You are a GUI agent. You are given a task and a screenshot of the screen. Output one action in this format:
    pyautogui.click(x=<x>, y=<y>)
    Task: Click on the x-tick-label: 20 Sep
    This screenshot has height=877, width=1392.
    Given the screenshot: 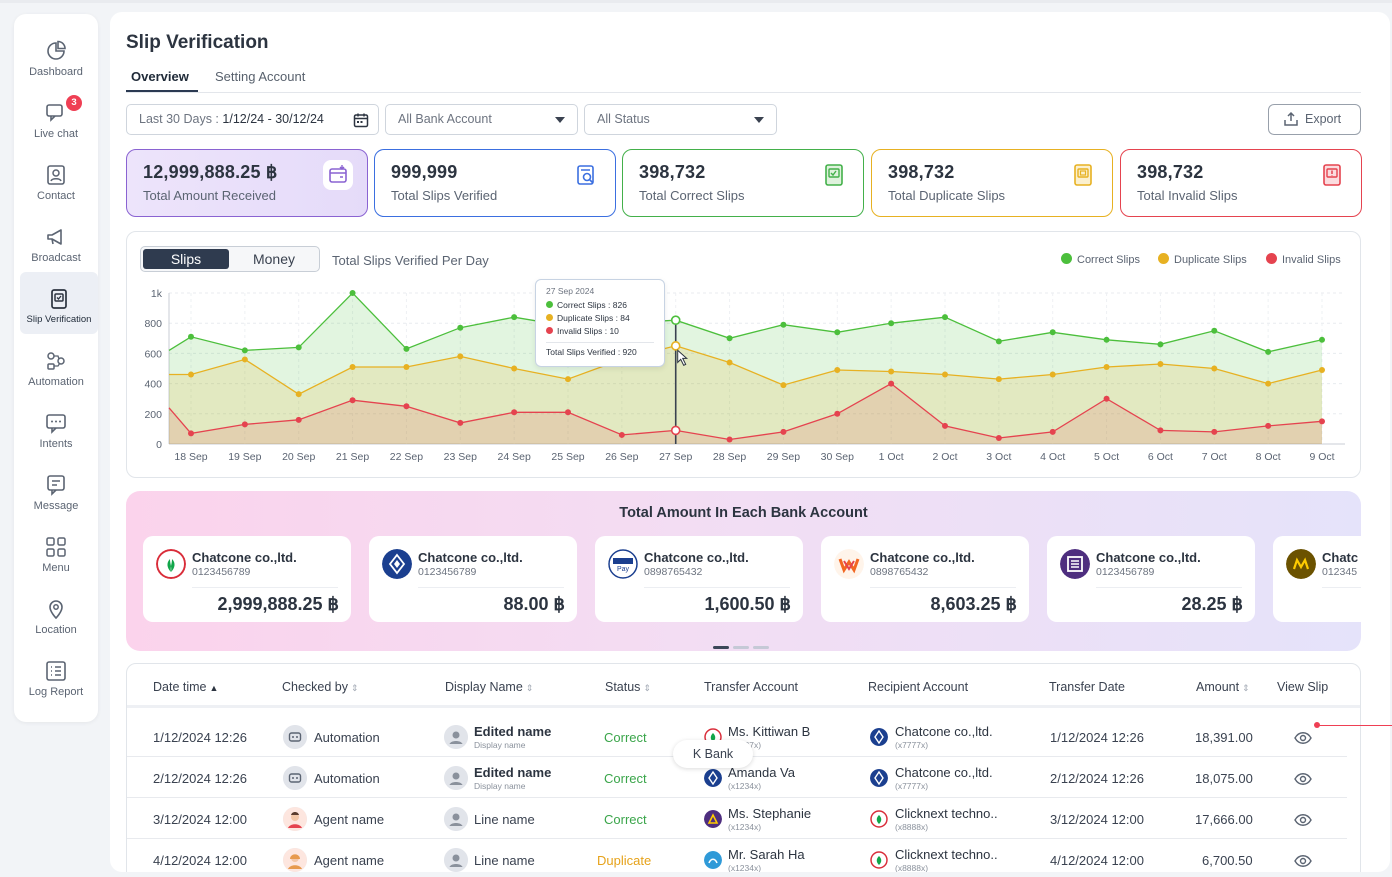 What is the action you would take?
    pyautogui.click(x=298, y=457)
    